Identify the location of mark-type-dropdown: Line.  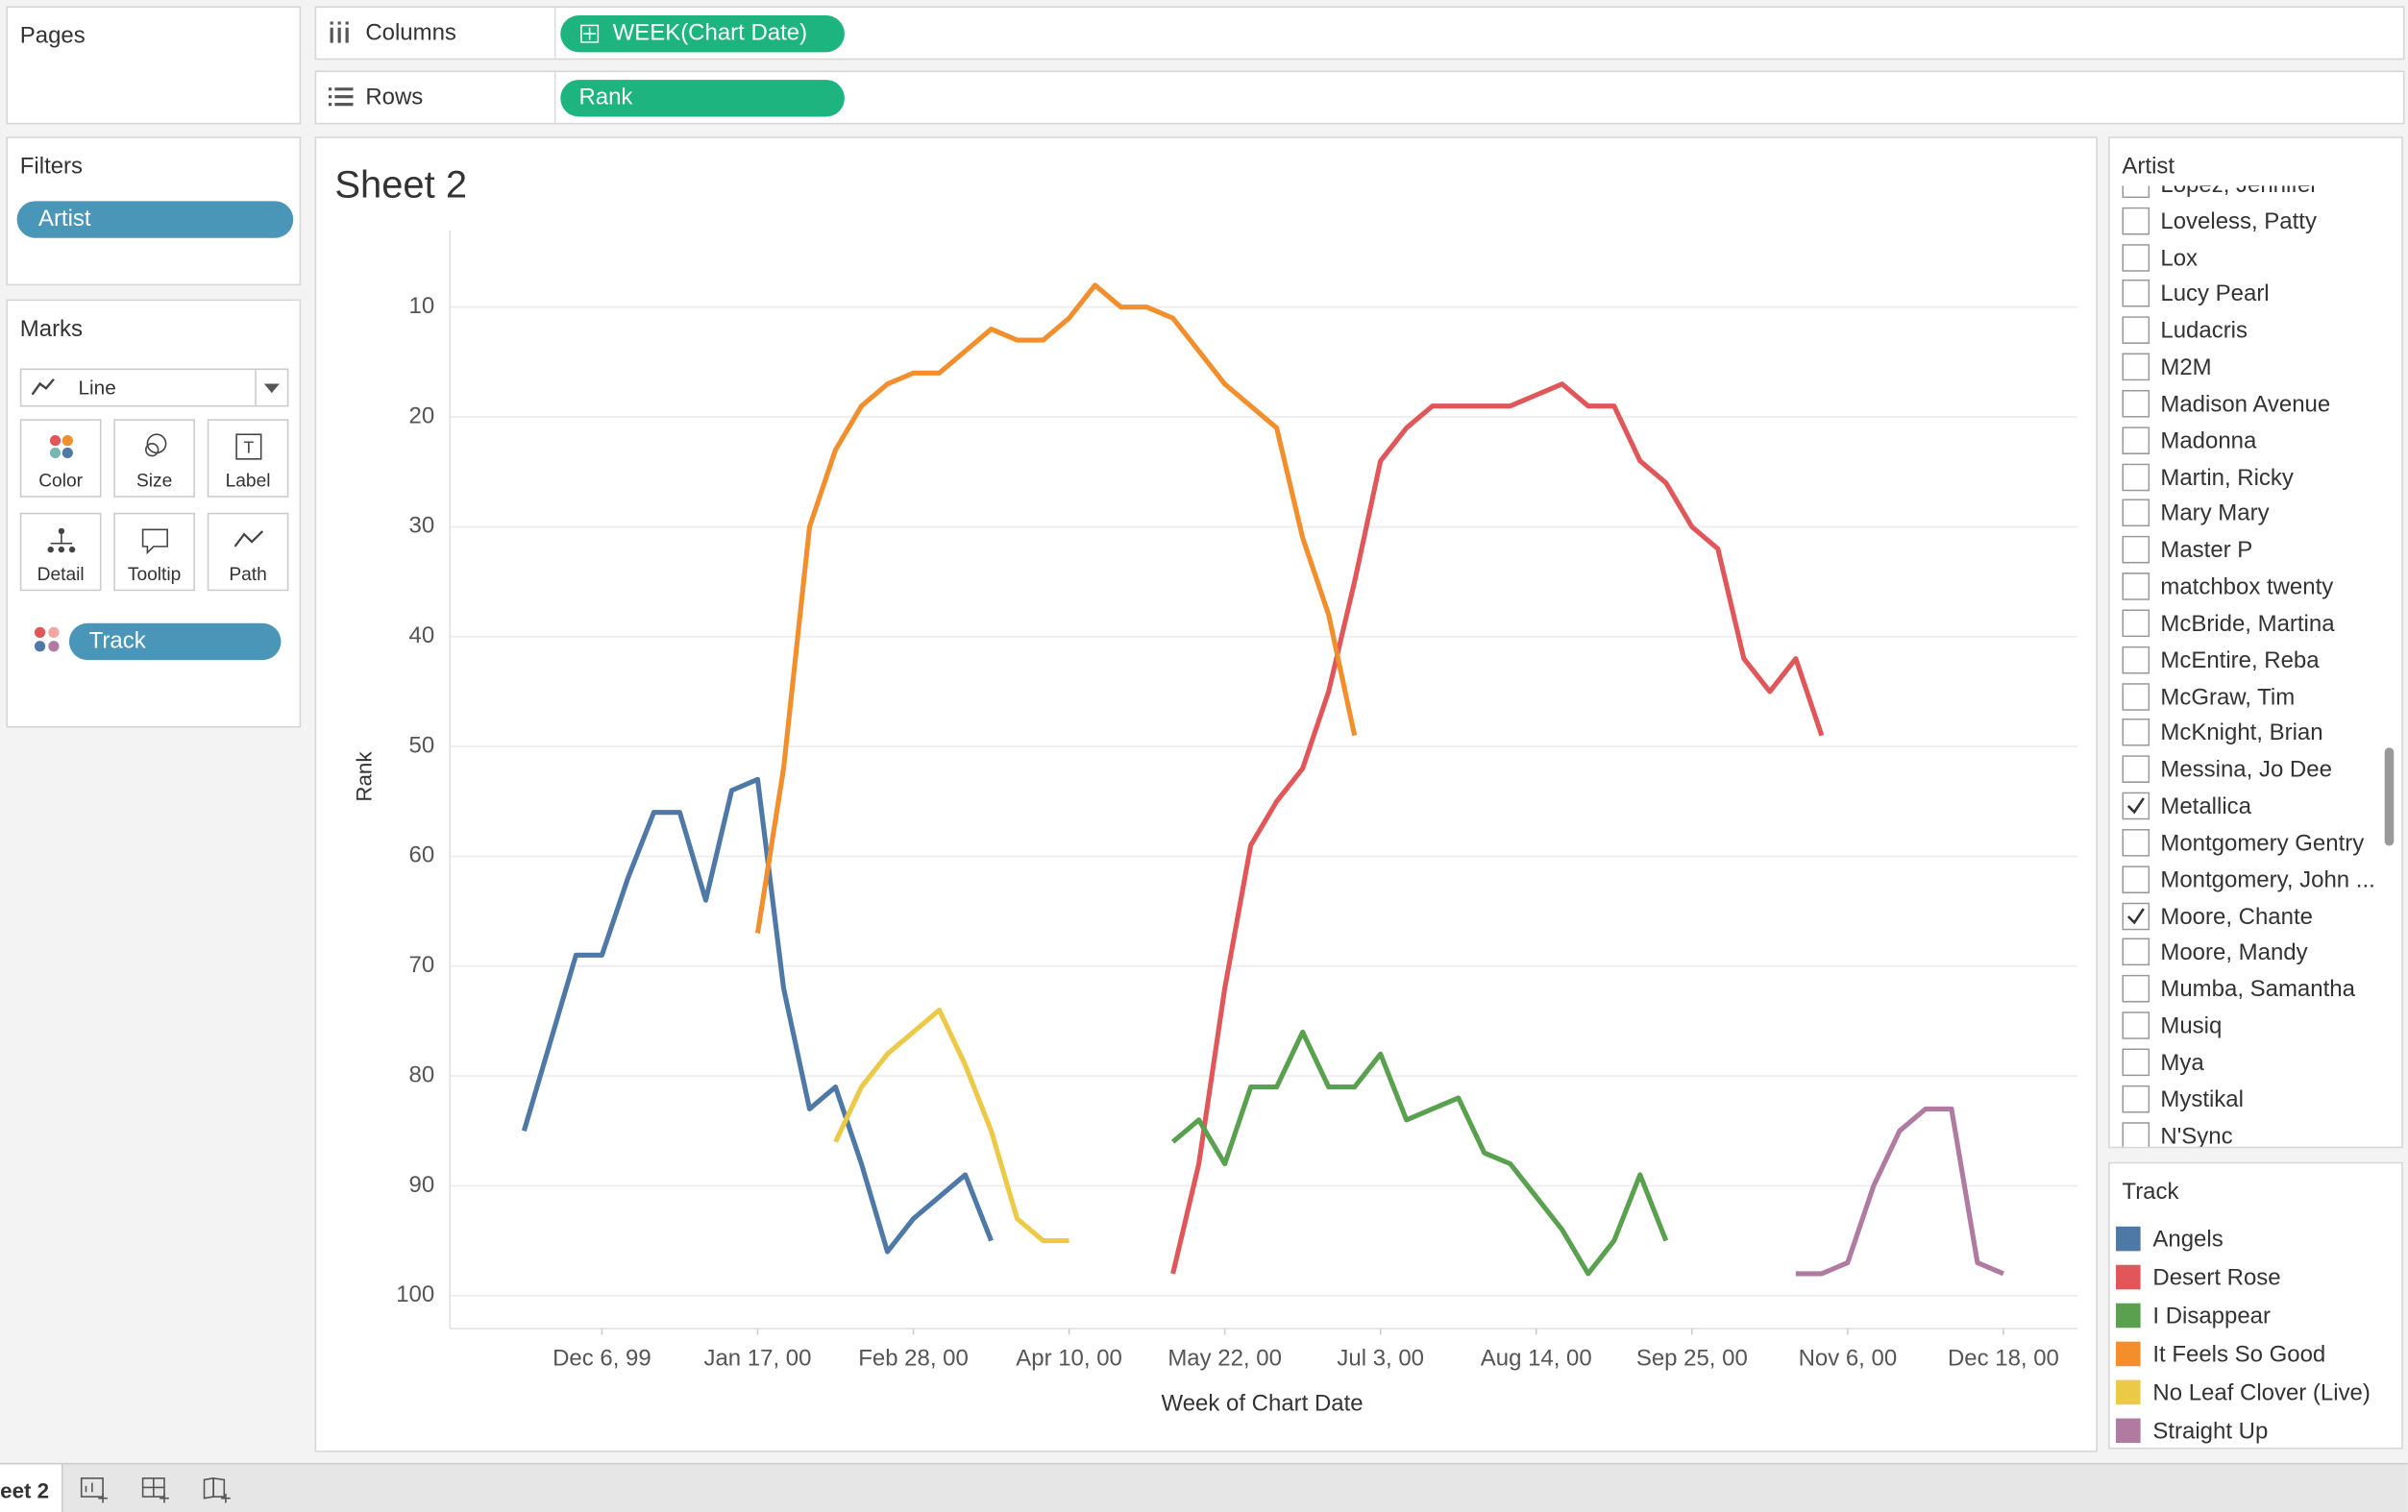
(154, 387).